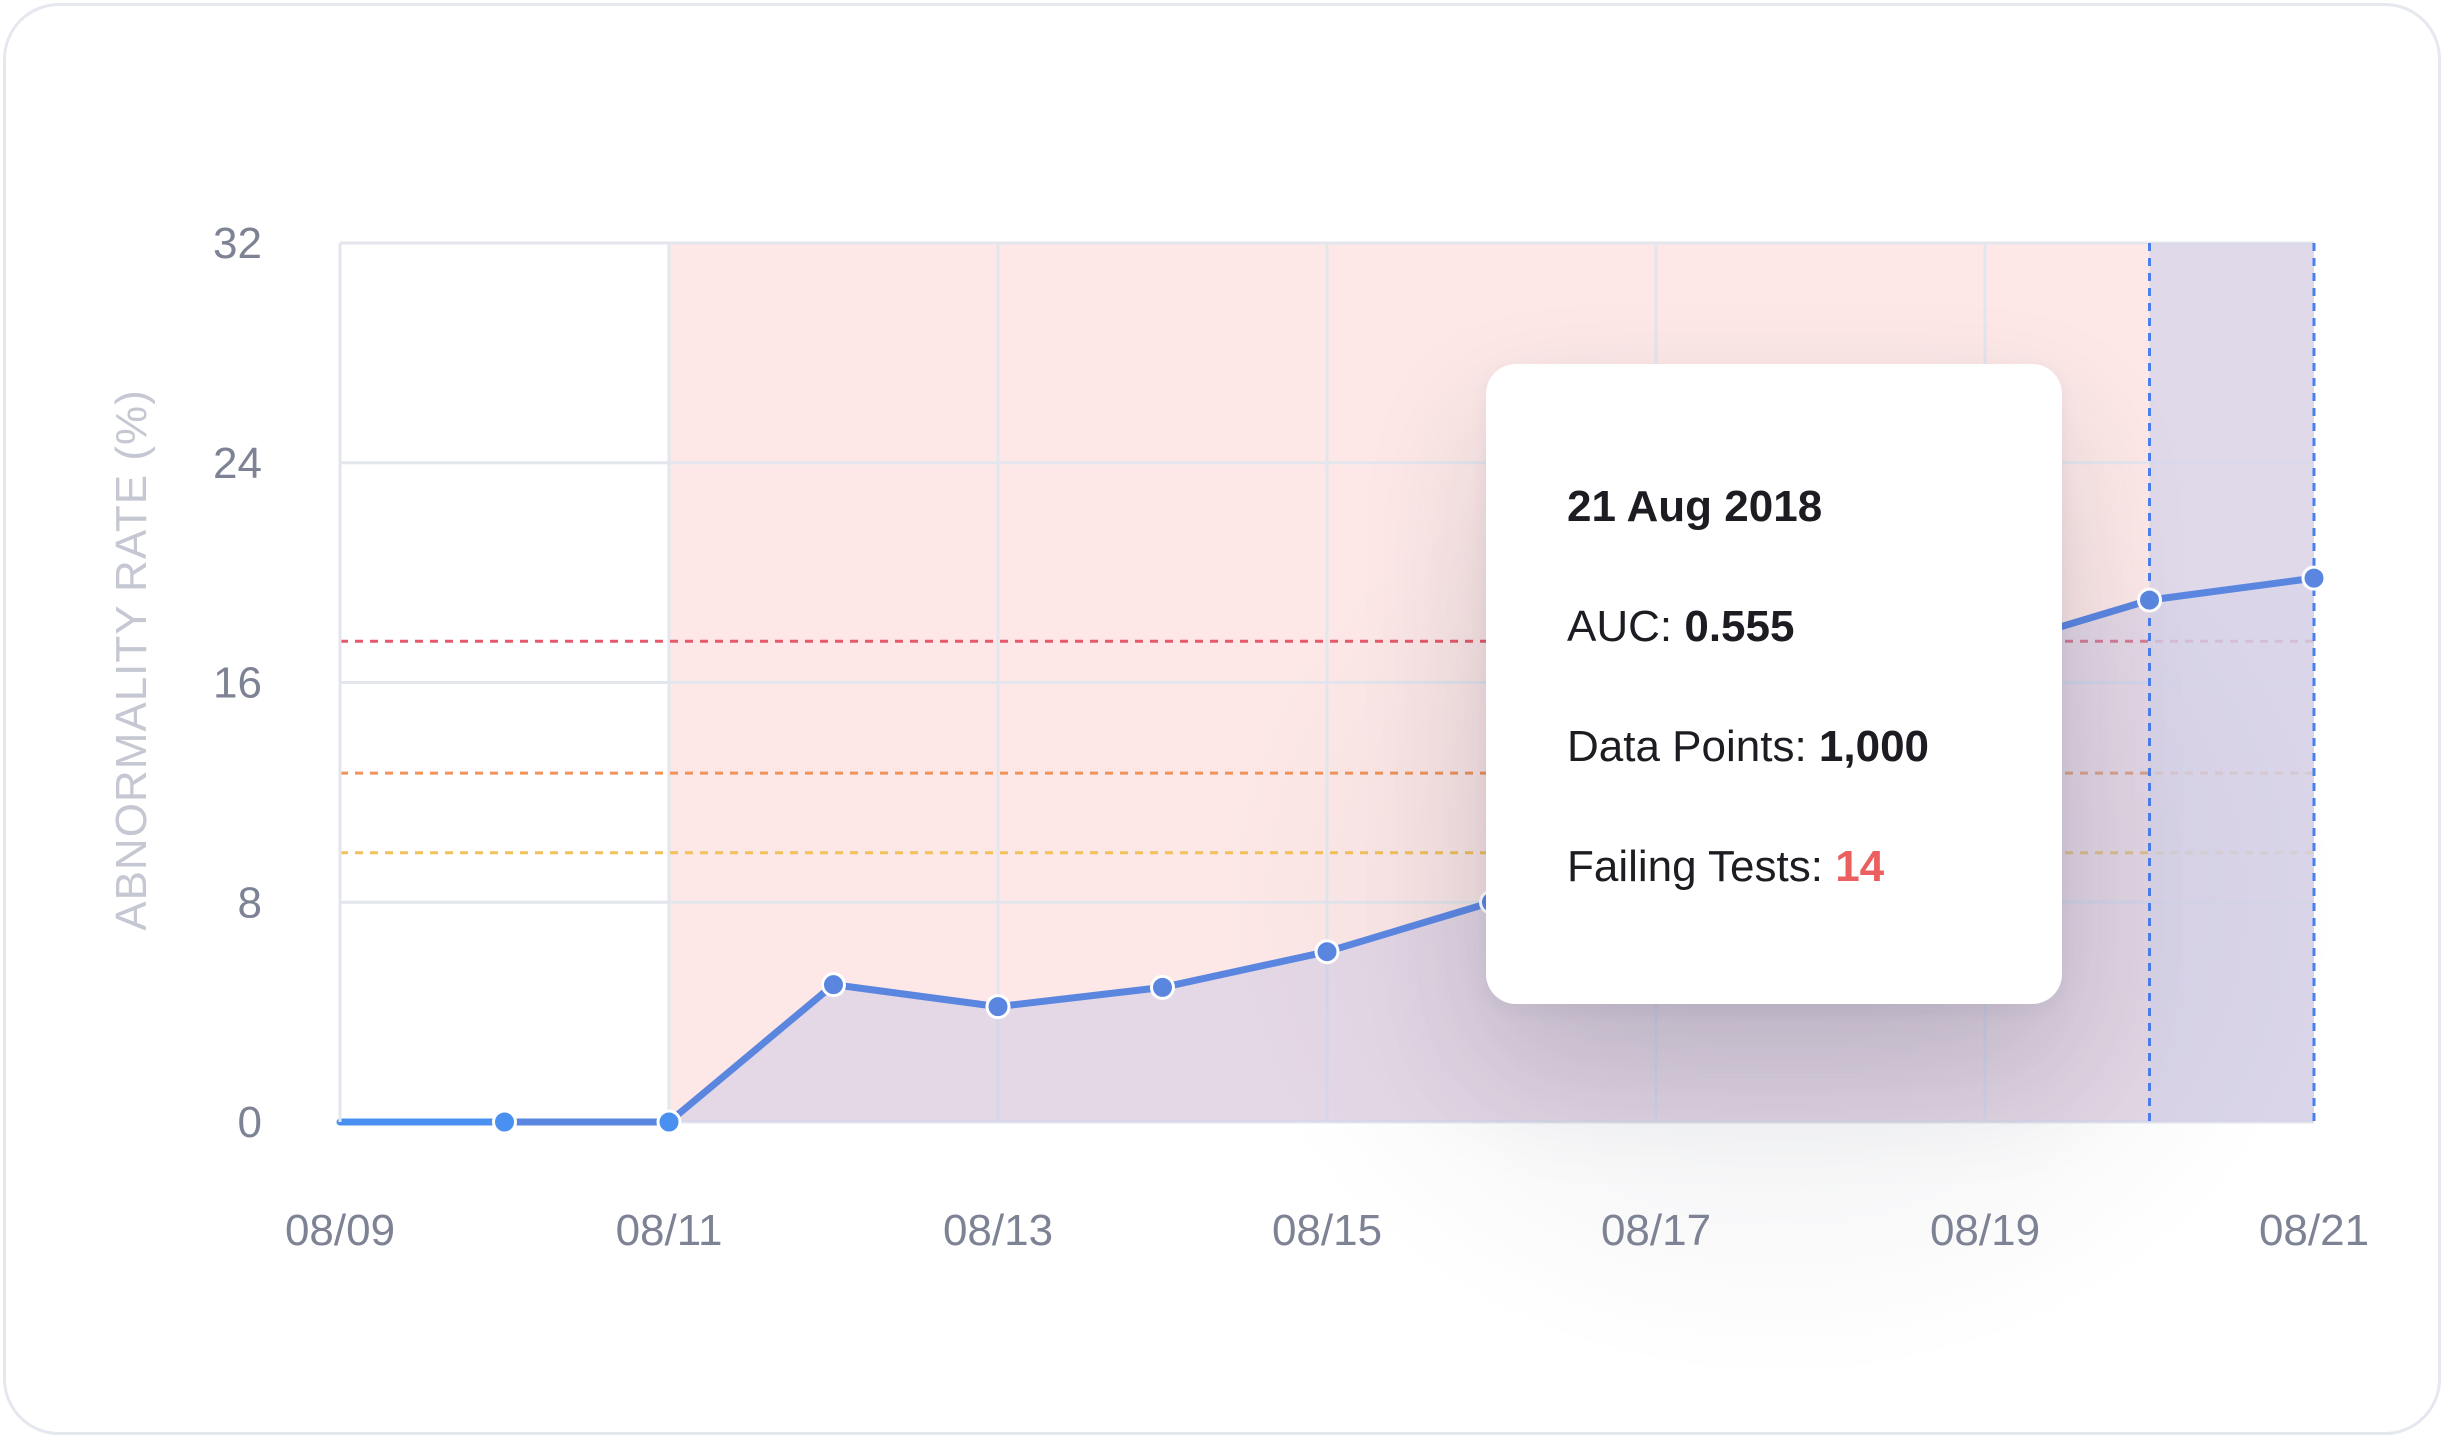 The image size is (2448, 1440). Describe the element at coordinates (131, 660) in the screenshot. I see `y-axis-label: ABNORMALITY RATE (%)` at that location.